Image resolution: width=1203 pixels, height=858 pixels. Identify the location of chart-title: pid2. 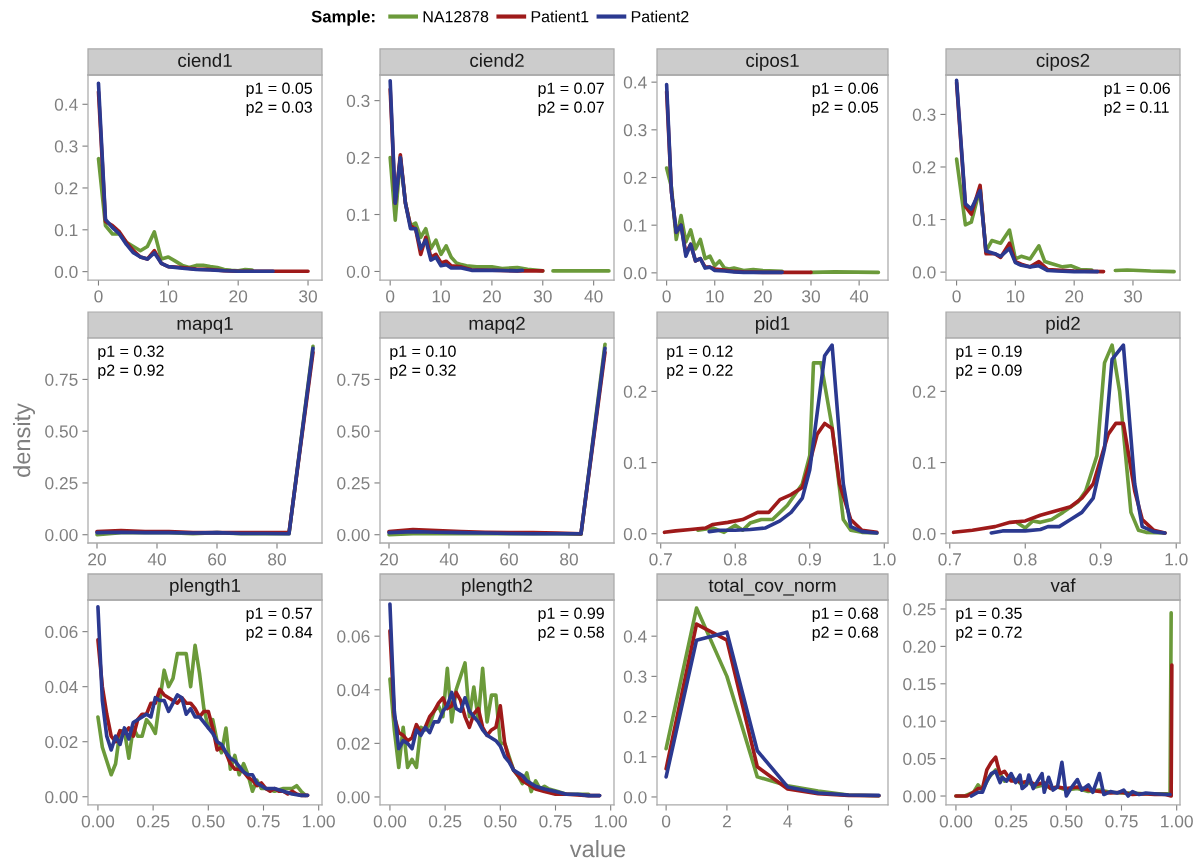
(1063, 325).